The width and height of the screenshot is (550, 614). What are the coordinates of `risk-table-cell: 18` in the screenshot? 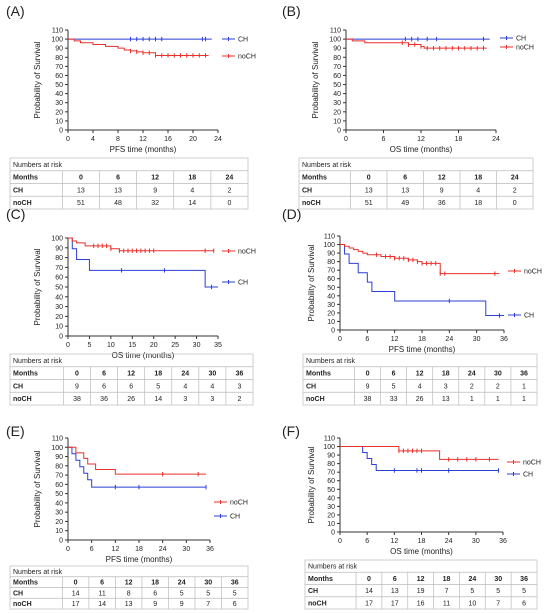 It's located at (478, 203).